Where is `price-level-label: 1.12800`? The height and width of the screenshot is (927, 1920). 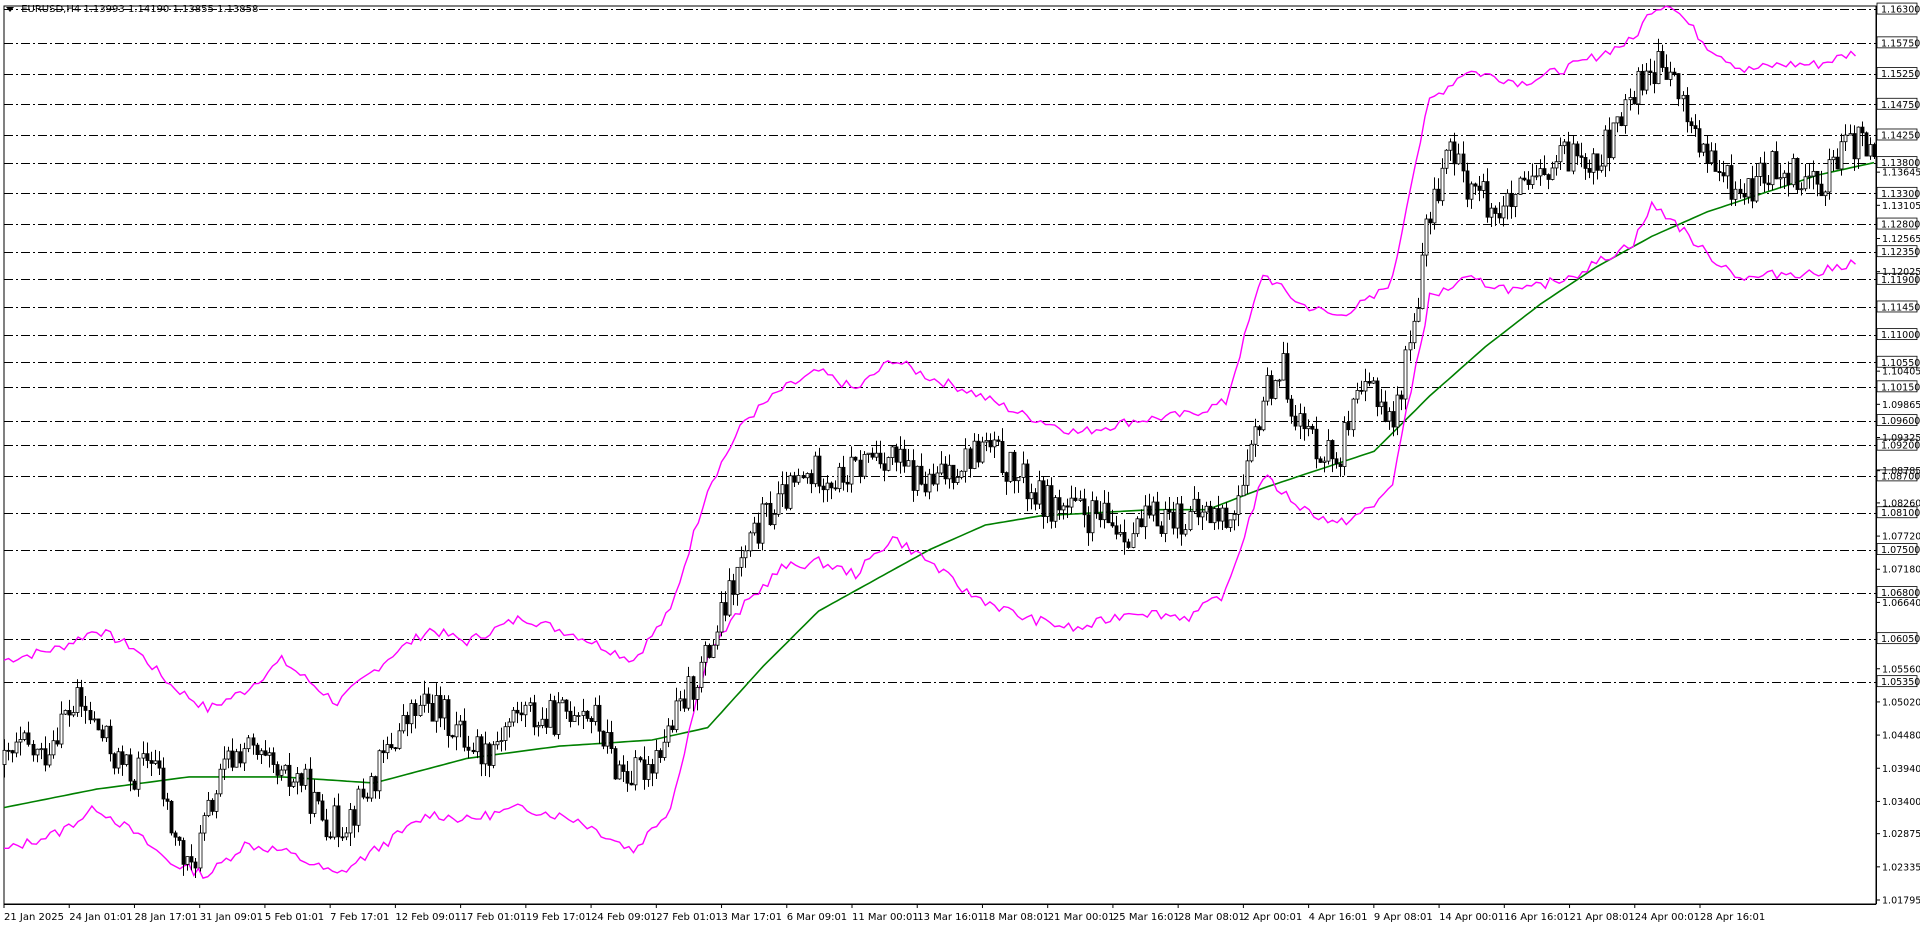
price-level-label: 1.12800 is located at coordinates (1900, 225).